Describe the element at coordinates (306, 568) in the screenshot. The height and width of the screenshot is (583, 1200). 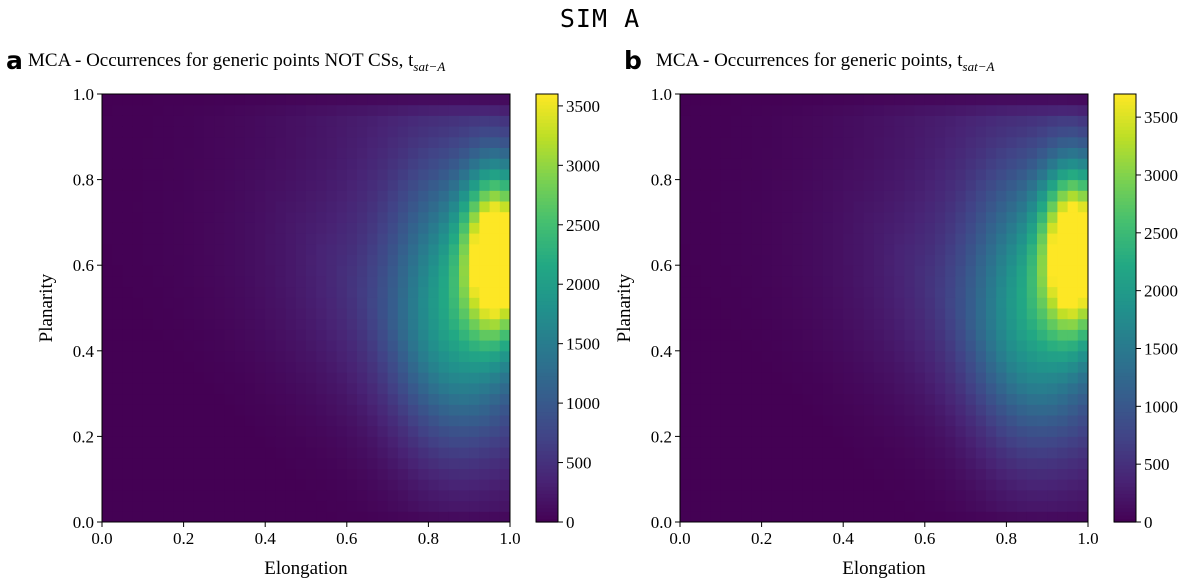
I see `x-axis-label: Elongation` at that location.